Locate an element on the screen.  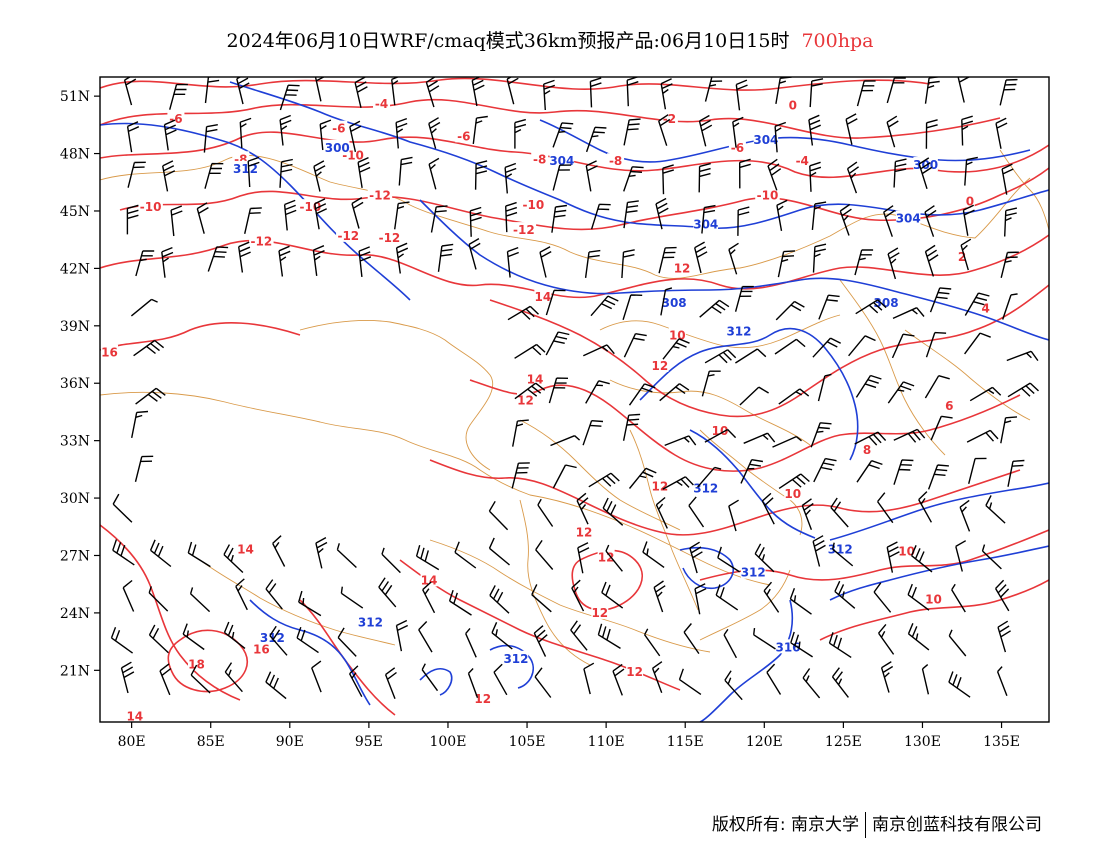
isotherm-label: -6 is located at coordinates (463, 136).